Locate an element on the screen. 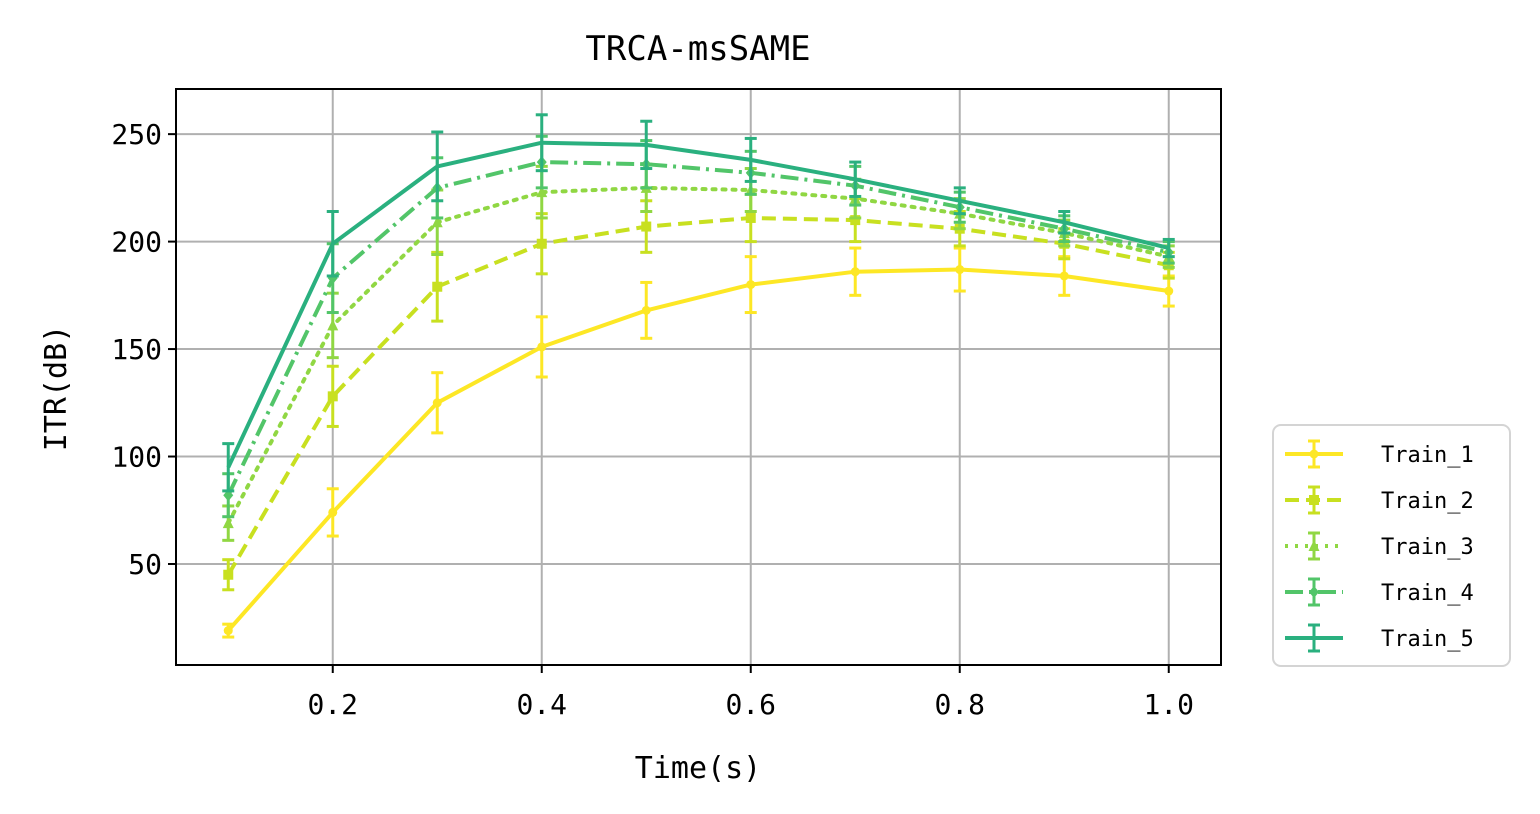 This screenshot has width=1540, height=814. y-tick-label: 150 is located at coordinates (136, 349).